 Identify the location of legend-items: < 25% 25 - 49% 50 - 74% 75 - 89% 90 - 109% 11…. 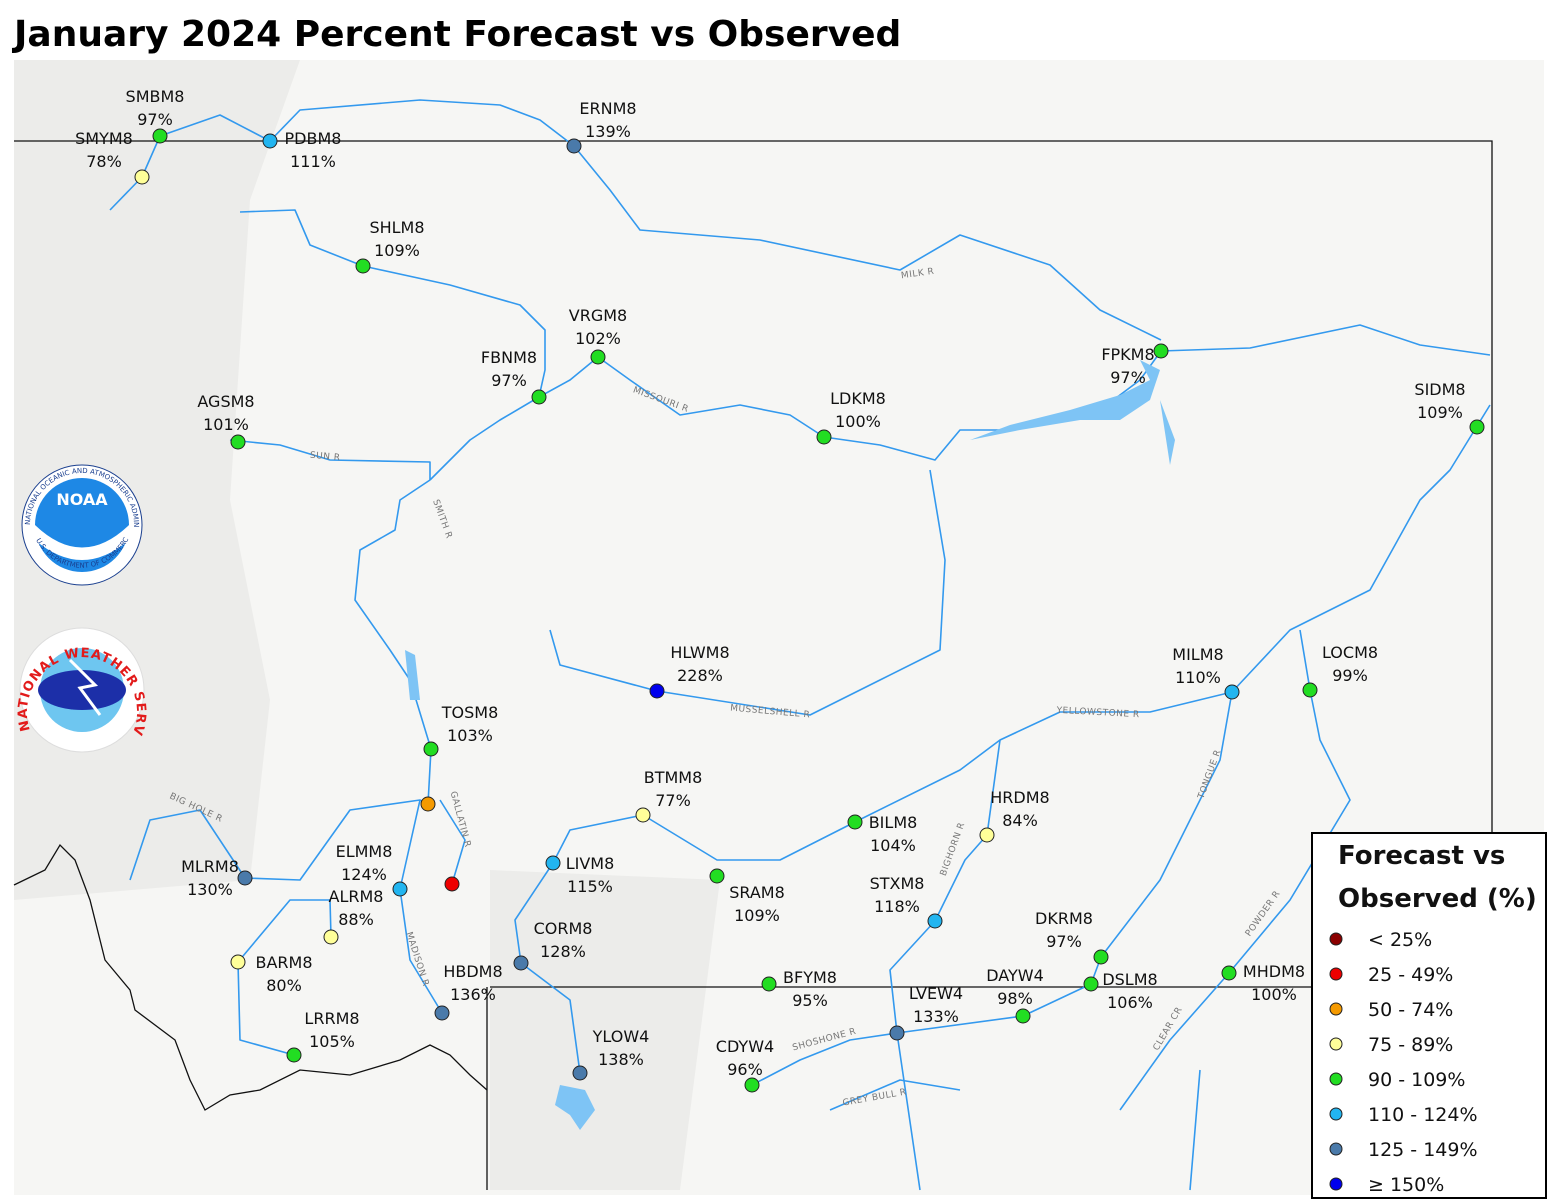
(1403, 1062).